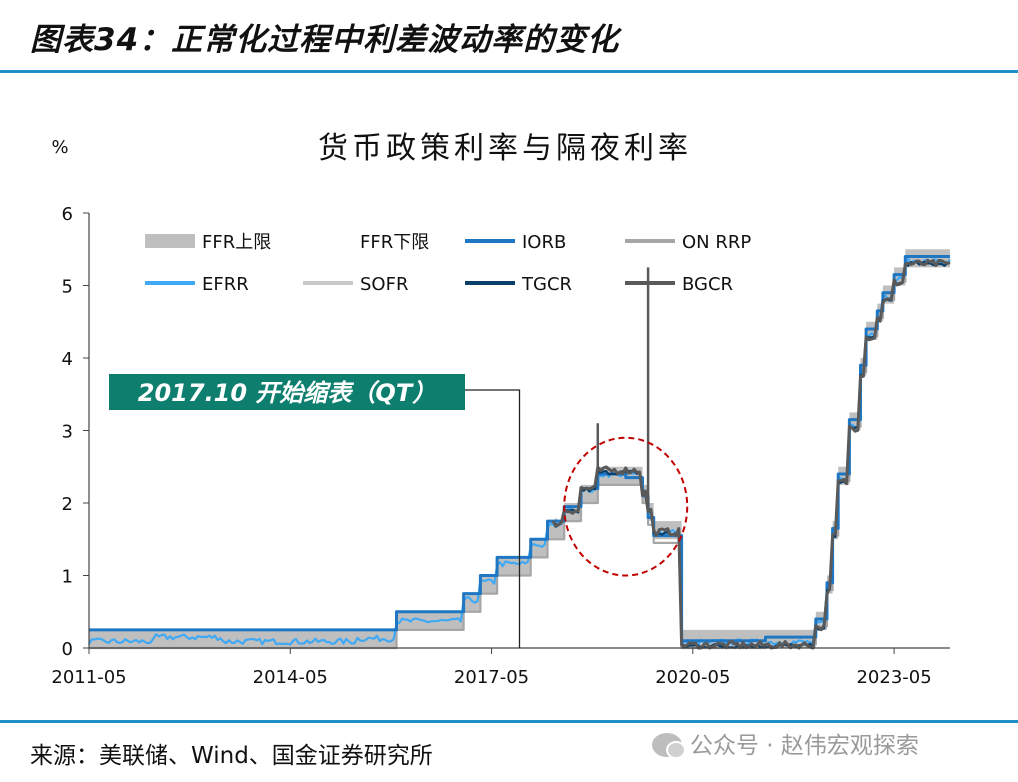 The height and width of the screenshot is (782, 1018). I want to click on legend-item-ffr下限: FFR下限, so click(366, 242).